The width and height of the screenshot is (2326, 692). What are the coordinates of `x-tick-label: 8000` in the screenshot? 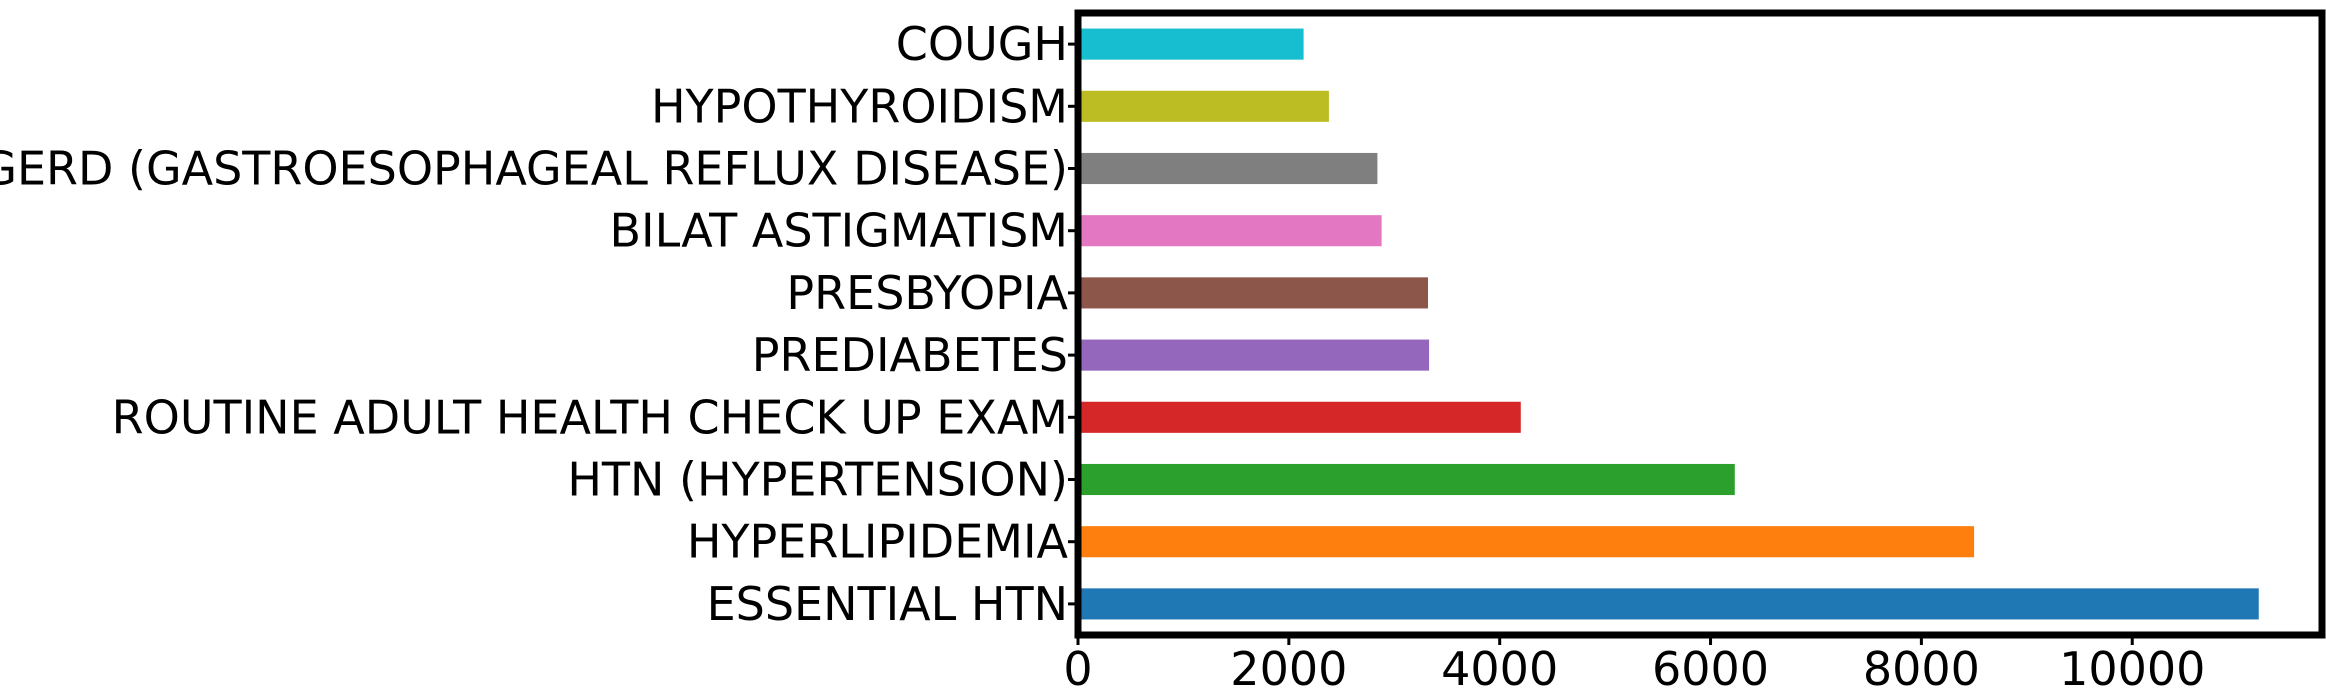 It's located at (1921, 667).